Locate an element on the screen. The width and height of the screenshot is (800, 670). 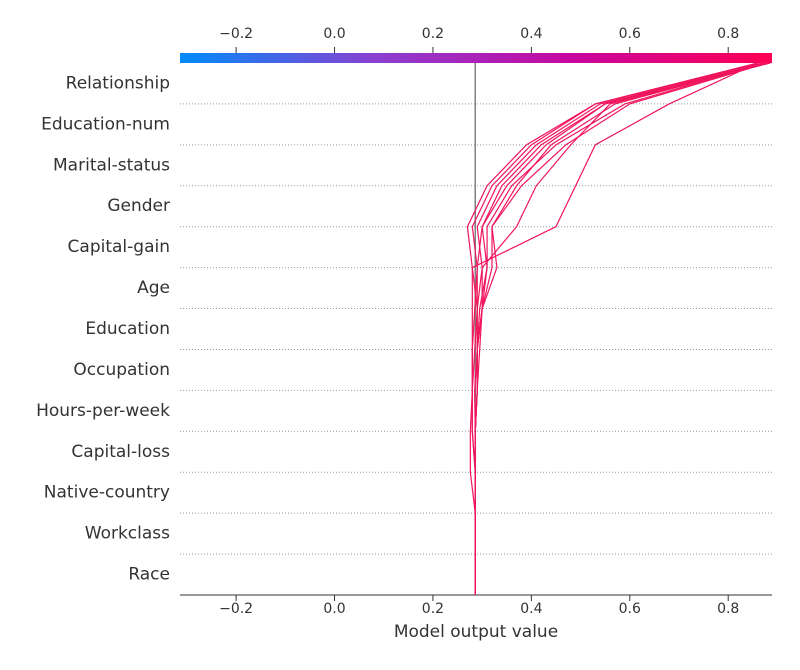
x-tick-label: 0.6 is located at coordinates (630, 609).